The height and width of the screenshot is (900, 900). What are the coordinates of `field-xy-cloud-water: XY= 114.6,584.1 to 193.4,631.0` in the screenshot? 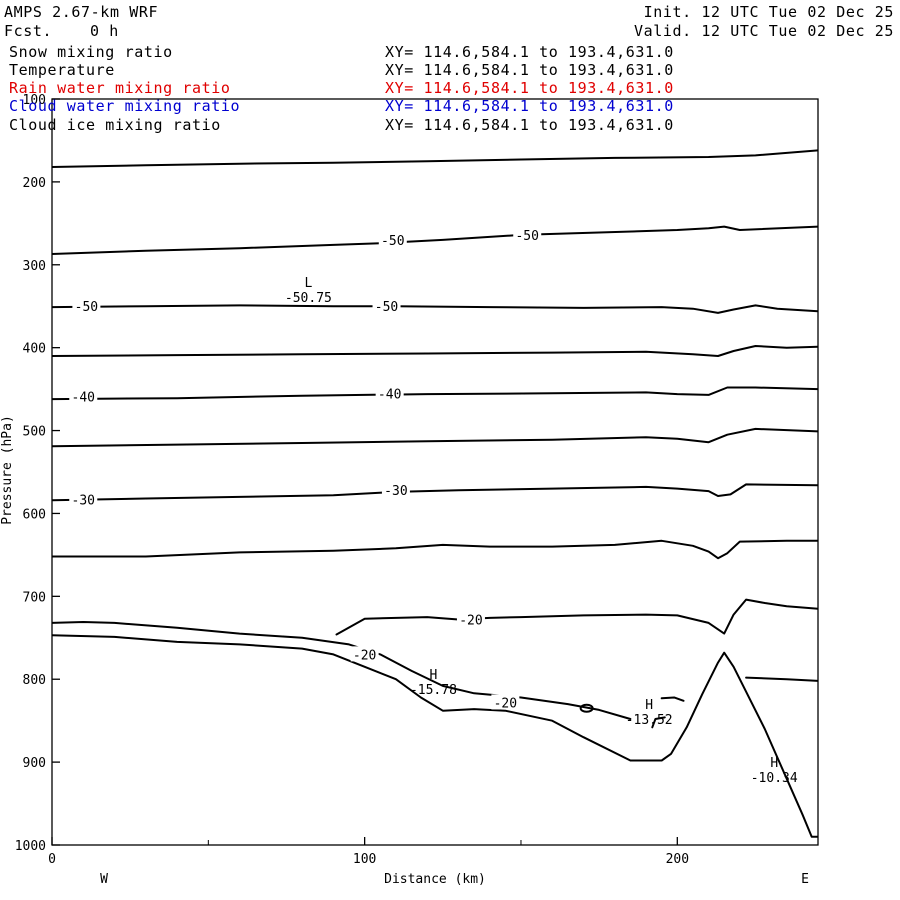 It's located at (529, 106).